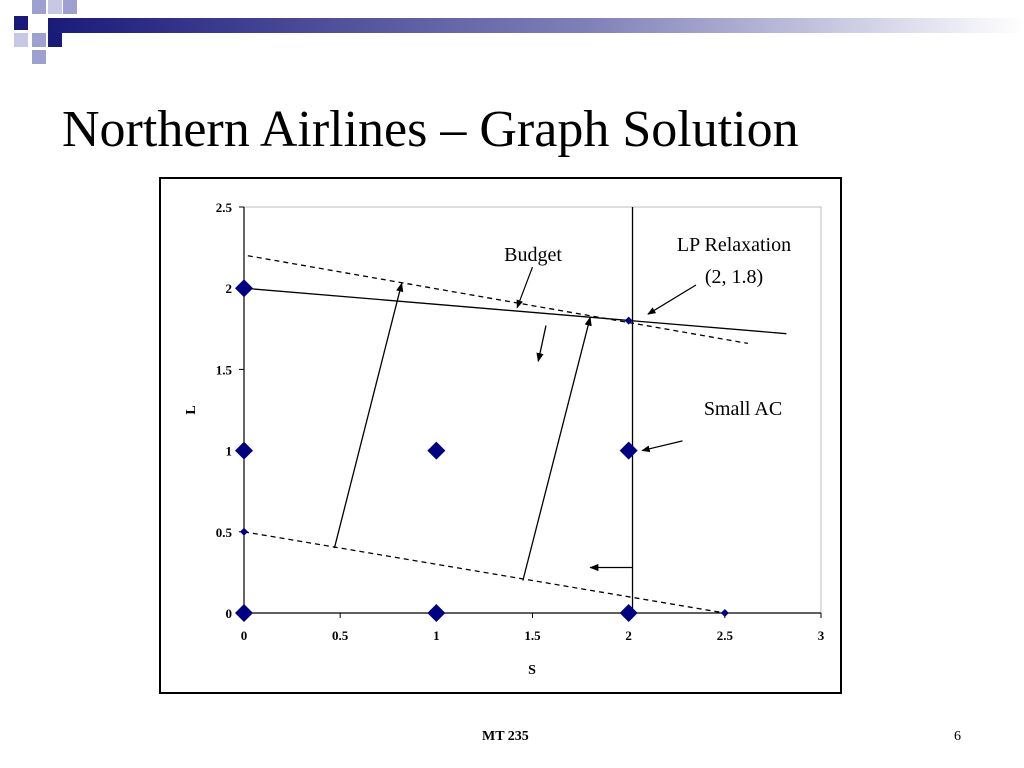 The height and width of the screenshot is (768, 1024). I want to click on y-tick-label: 2, so click(229, 288).